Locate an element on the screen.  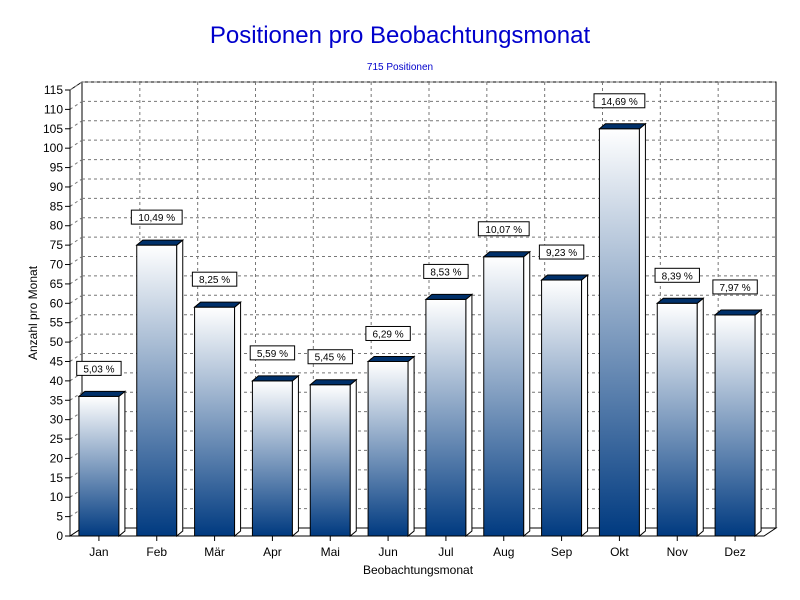
x-tick-label: Mär is located at coordinates (214, 552).